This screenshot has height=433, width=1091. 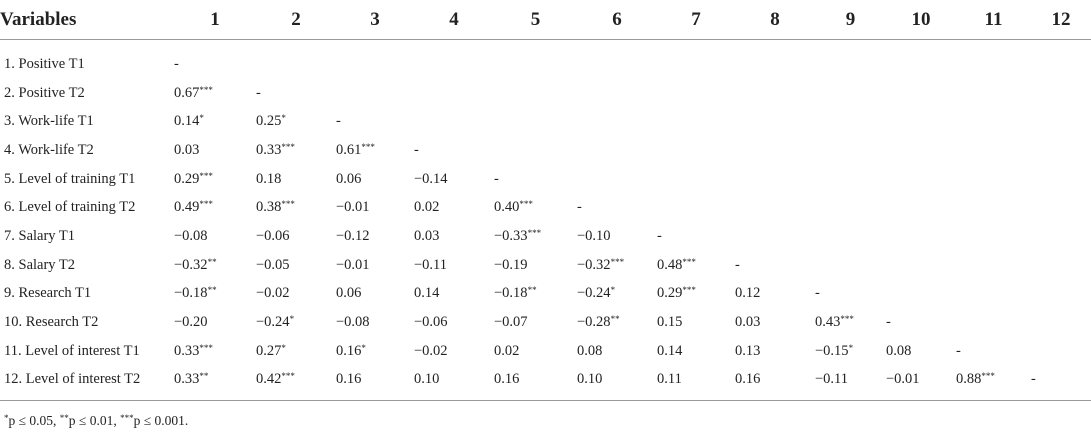 I want to click on header-col-11: 11, so click(x=993, y=20).